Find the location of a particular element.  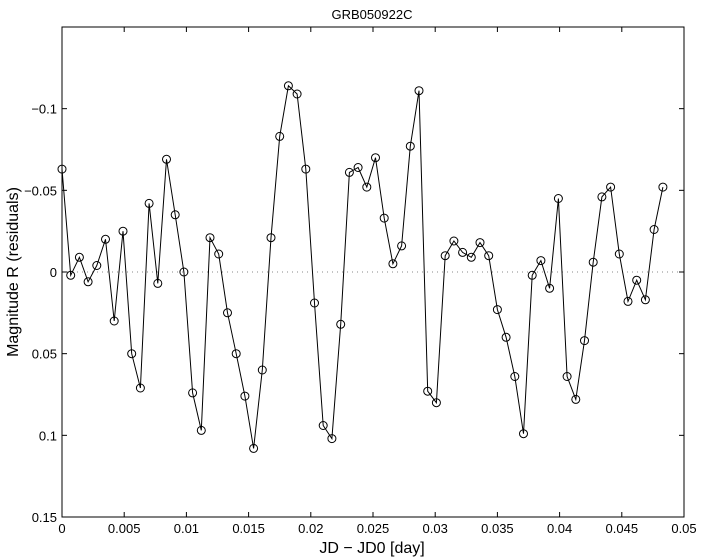

chart-title: GRB050922C is located at coordinates (372, 14).